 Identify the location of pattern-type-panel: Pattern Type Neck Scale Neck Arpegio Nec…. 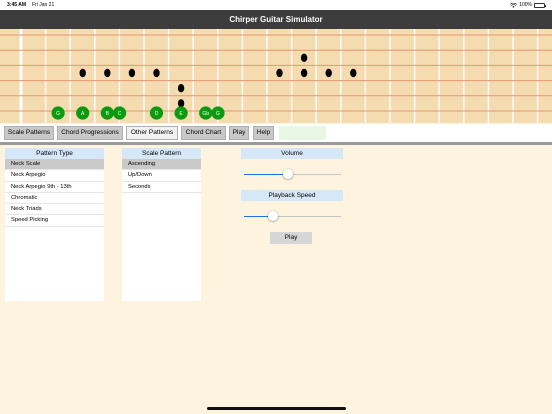
(54, 224).